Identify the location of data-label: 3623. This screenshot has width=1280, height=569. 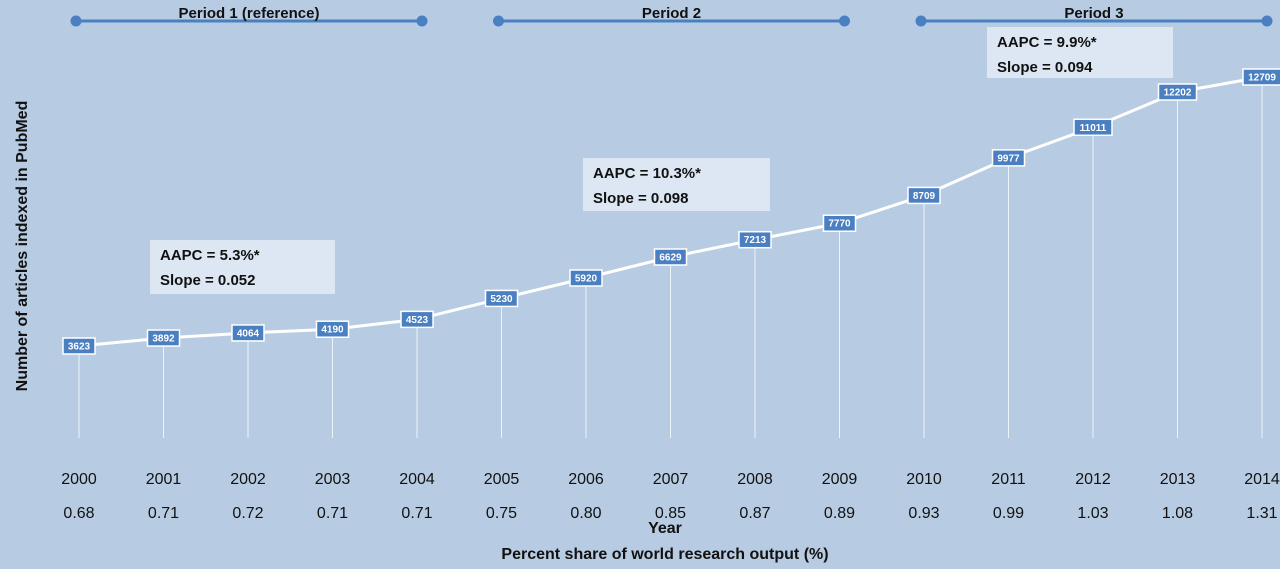
(79, 347).